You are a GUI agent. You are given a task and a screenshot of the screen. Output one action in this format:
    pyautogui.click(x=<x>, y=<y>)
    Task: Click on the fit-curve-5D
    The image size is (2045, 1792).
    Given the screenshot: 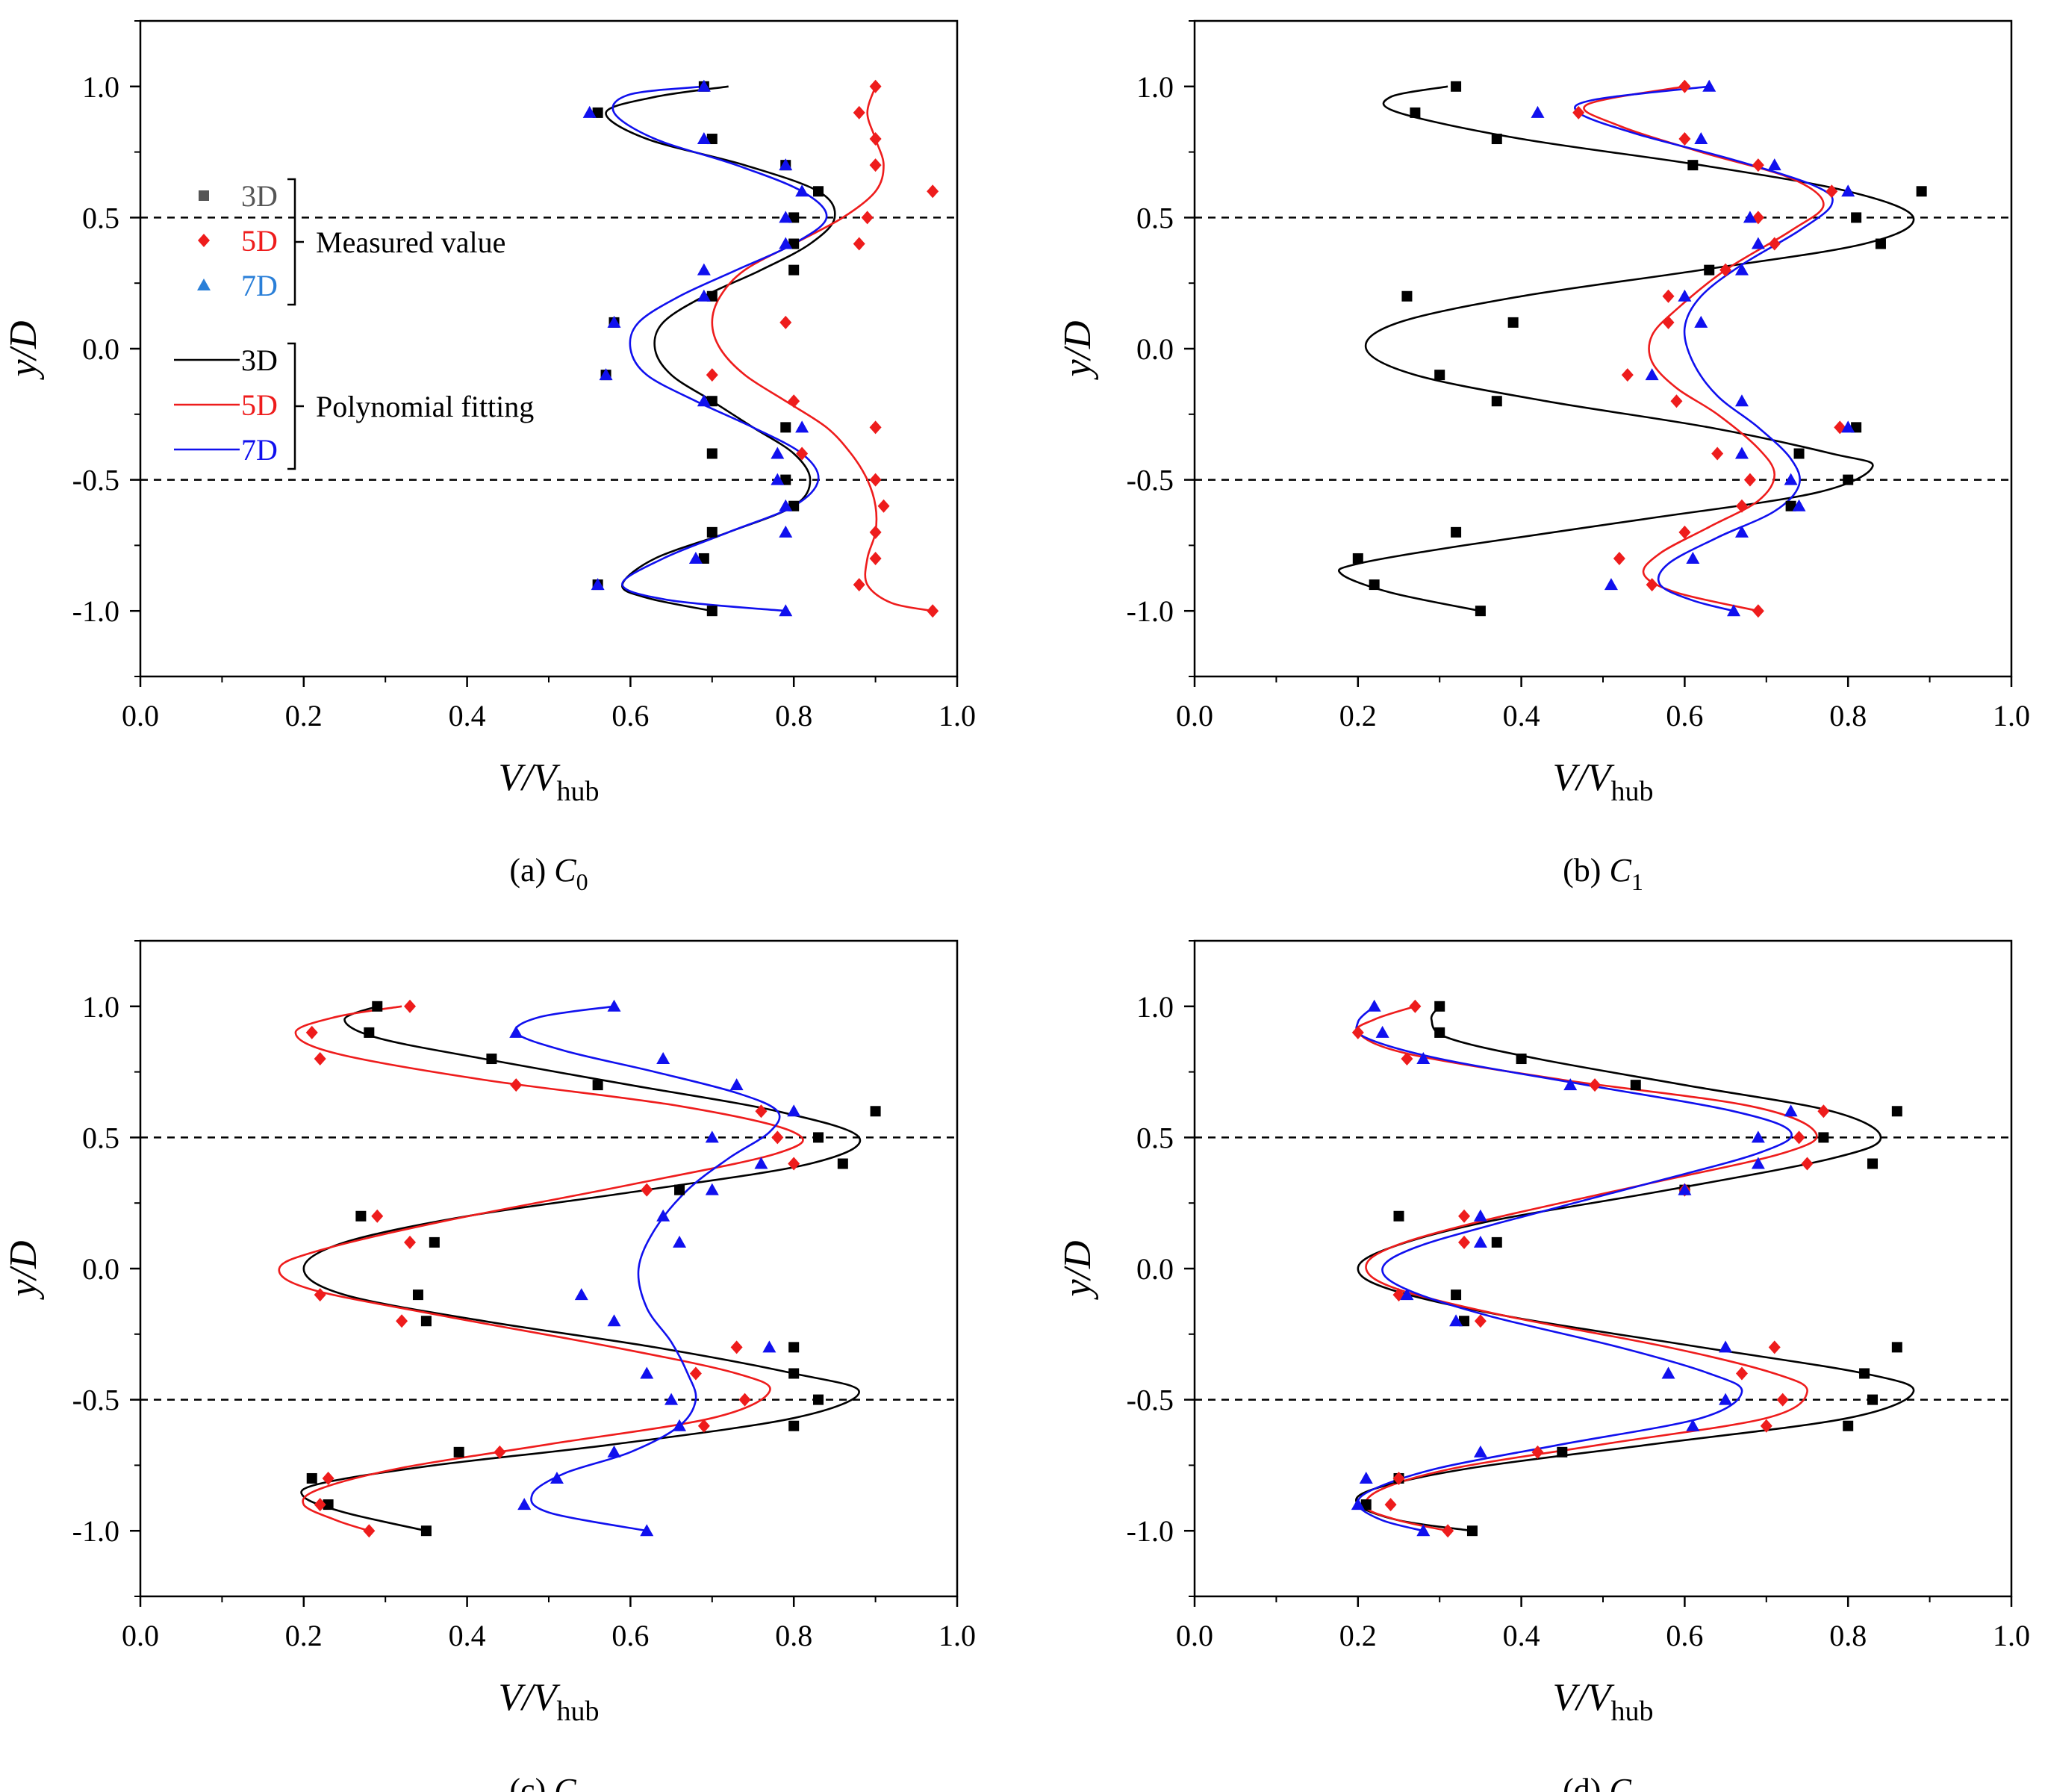 What is the action you would take?
    pyautogui.click(x=822, y=349)
    